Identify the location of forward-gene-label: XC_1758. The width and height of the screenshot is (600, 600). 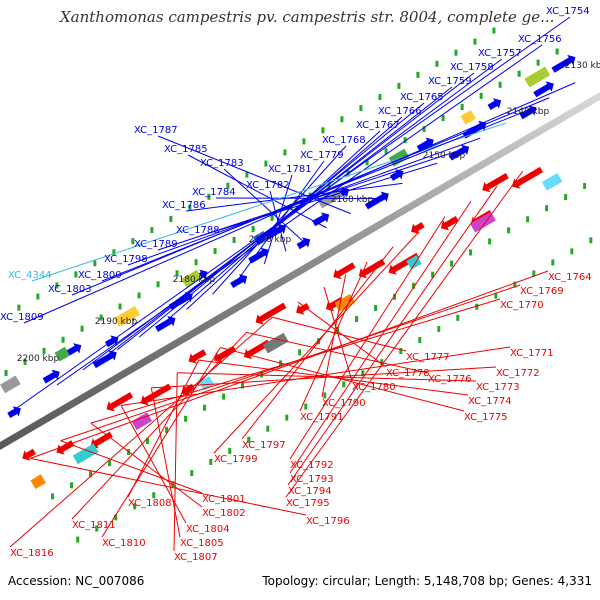
(472, 67).